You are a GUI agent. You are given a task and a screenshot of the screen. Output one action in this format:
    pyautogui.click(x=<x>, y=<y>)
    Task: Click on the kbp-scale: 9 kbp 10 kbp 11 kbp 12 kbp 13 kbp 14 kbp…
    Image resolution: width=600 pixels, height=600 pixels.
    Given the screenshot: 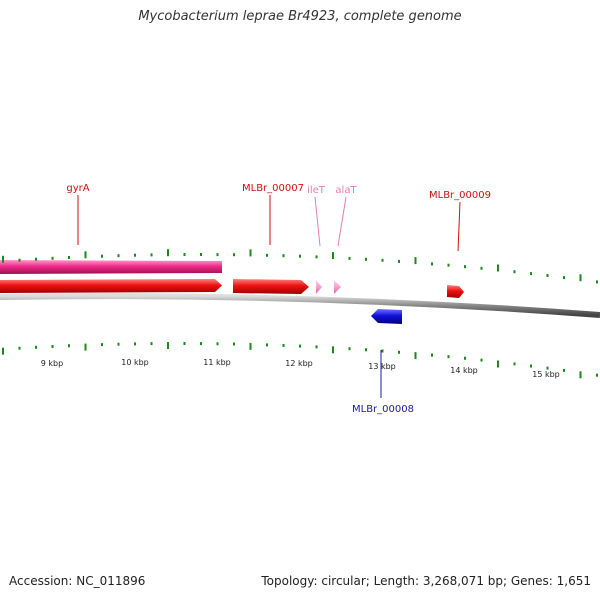 What is the action you would take?
    pyautogui.click(x=300, y=368)
    